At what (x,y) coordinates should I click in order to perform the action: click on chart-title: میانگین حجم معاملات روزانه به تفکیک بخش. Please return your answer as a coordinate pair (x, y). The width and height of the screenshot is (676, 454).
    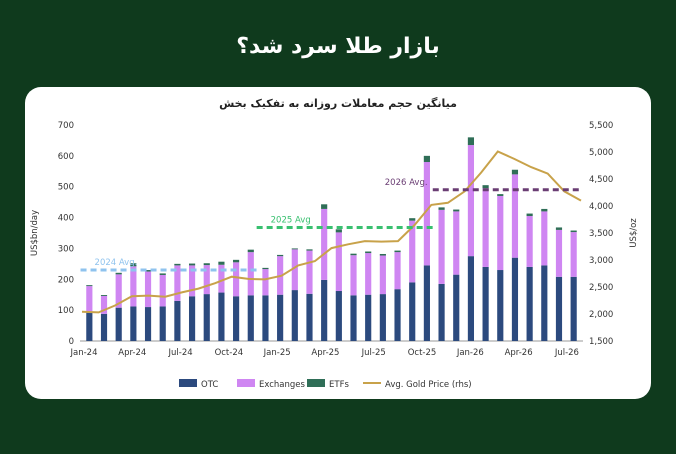
    Looking at the image, I should click on (338, 103).